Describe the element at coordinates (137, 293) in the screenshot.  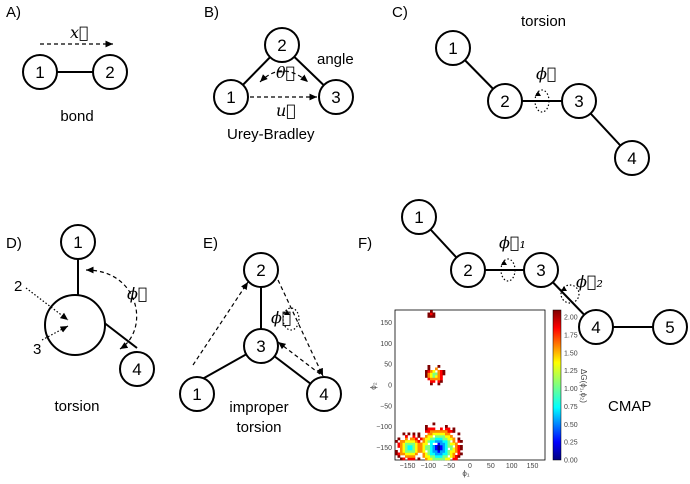
I see `torsion-symbol: ϕ⃗` at that location.